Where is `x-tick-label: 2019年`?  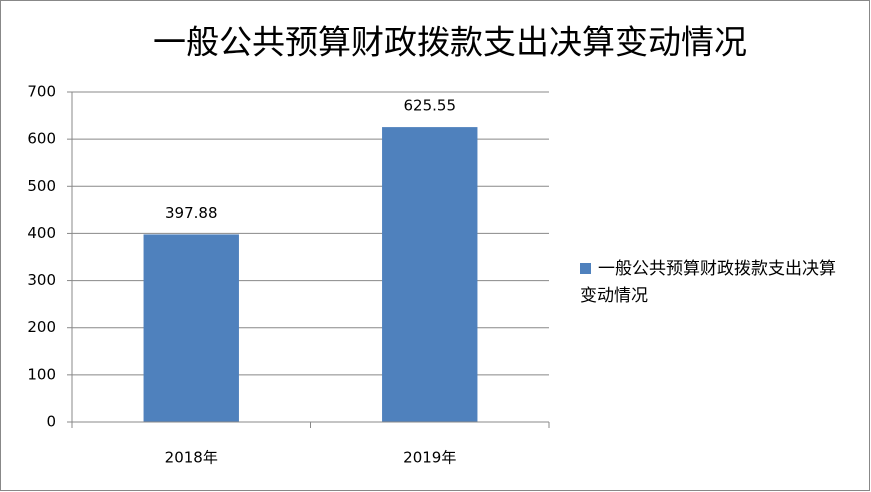
x-tick-label: 2019年 is located at coordinates (429, 458).